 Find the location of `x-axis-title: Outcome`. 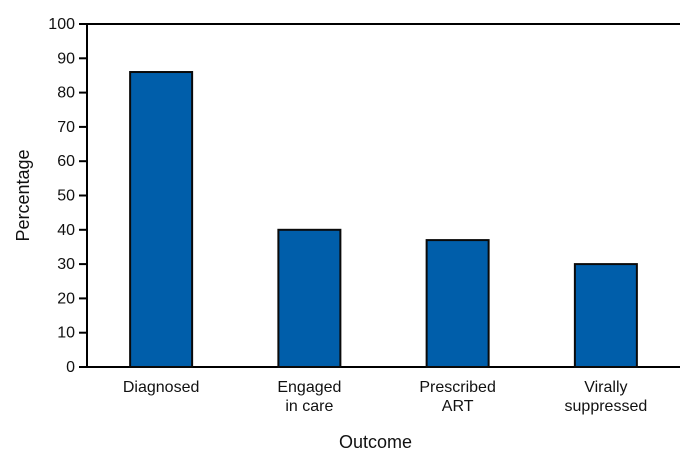

x-axis-title: Outcome is located at coordinates (375, 442).